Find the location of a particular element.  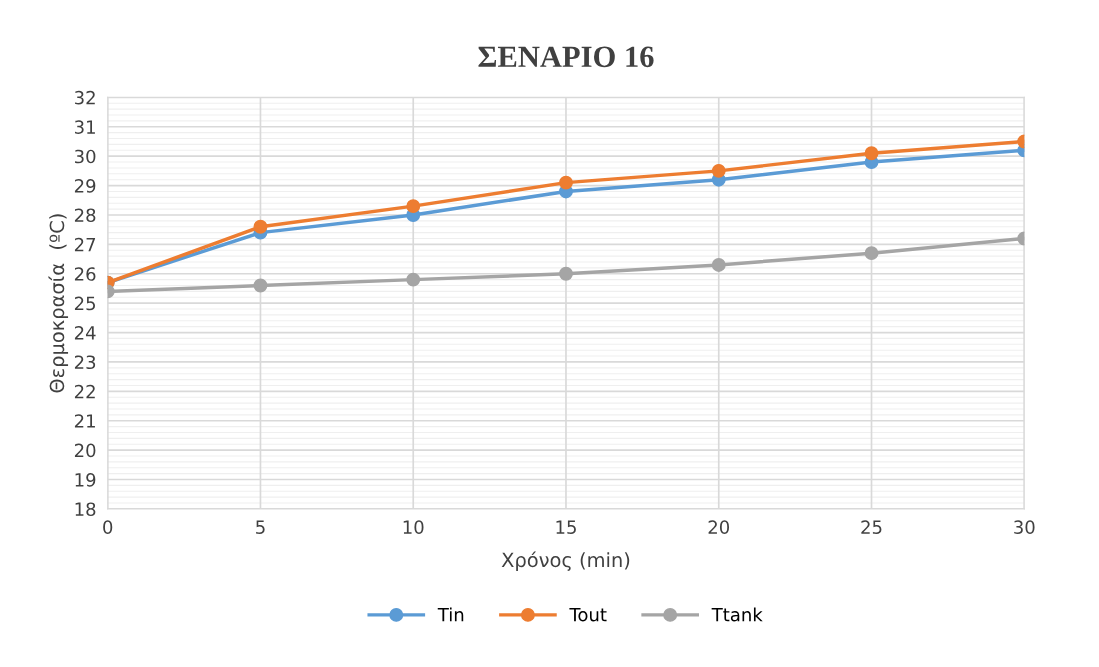

x-tick-label: 20 is located at coordinates (719, 527).